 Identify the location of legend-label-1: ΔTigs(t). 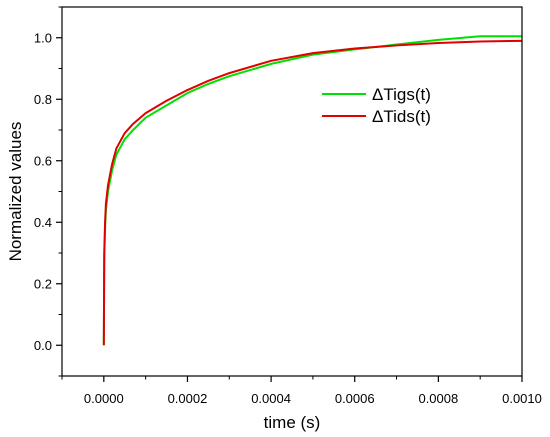
(401, 94).